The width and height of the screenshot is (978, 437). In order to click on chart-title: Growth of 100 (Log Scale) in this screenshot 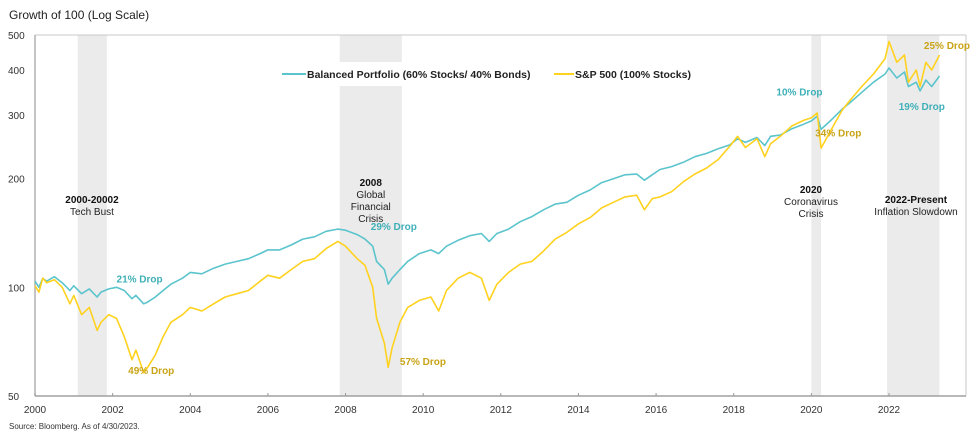, I will do `click(79, 15)`.